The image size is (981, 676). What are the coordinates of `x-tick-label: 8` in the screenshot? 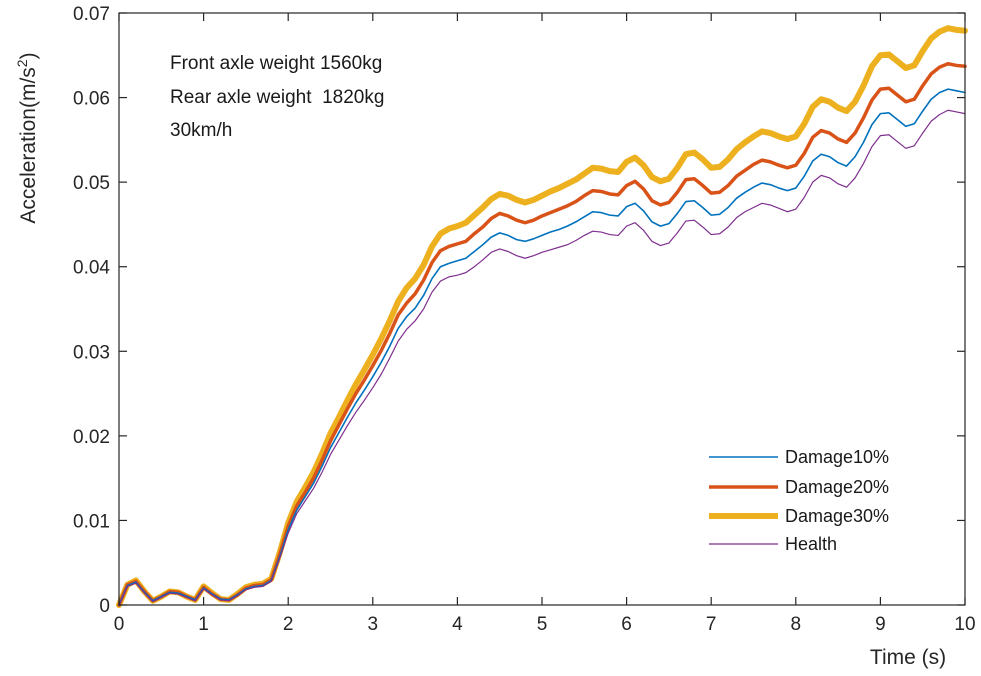 It's located at (796, 624).